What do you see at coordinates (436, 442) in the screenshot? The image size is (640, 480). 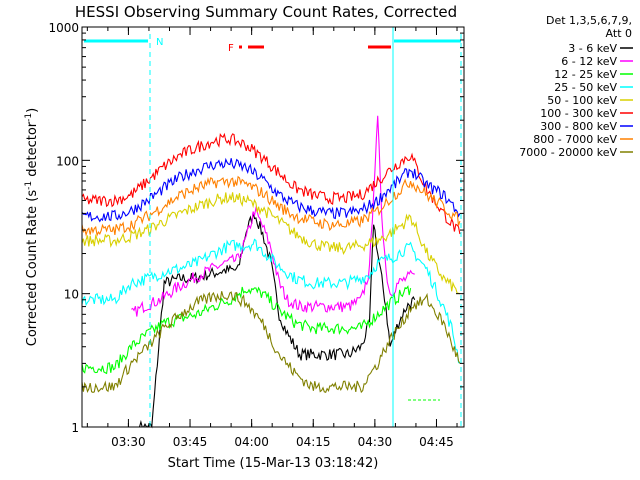 I see `x-tick-label: 04:45` at bounding box center [436, 442].